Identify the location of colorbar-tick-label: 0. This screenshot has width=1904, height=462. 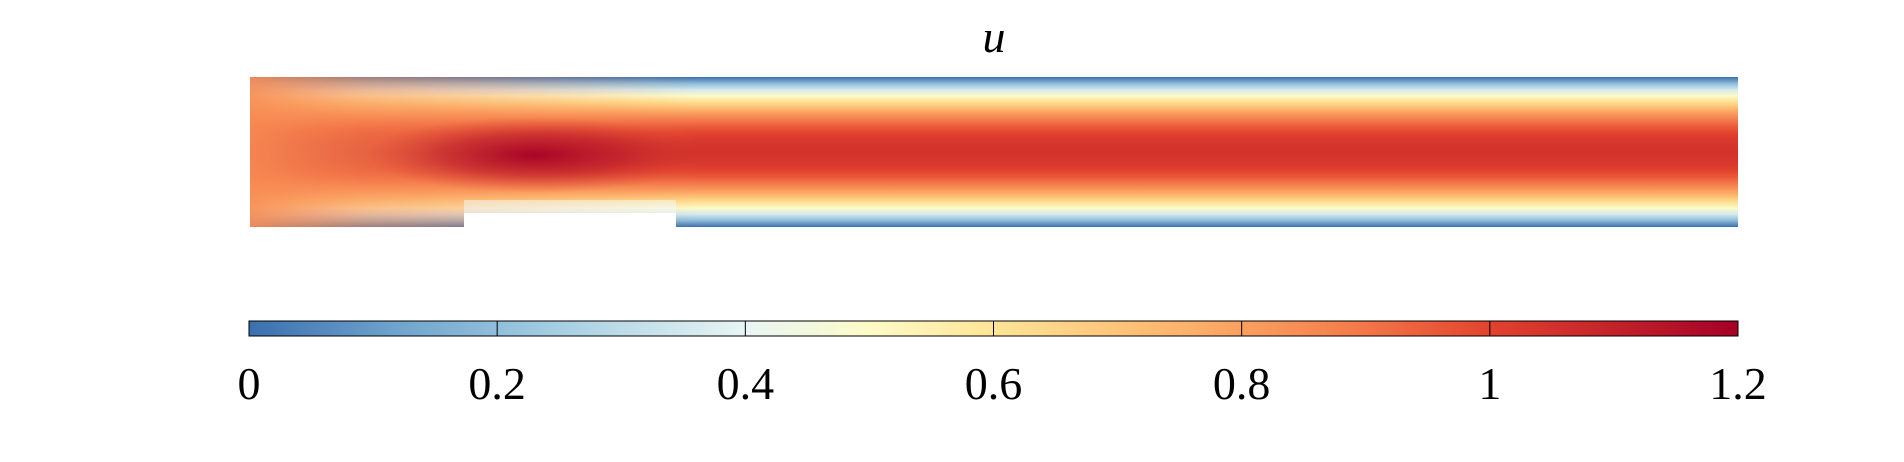
(249, 383).